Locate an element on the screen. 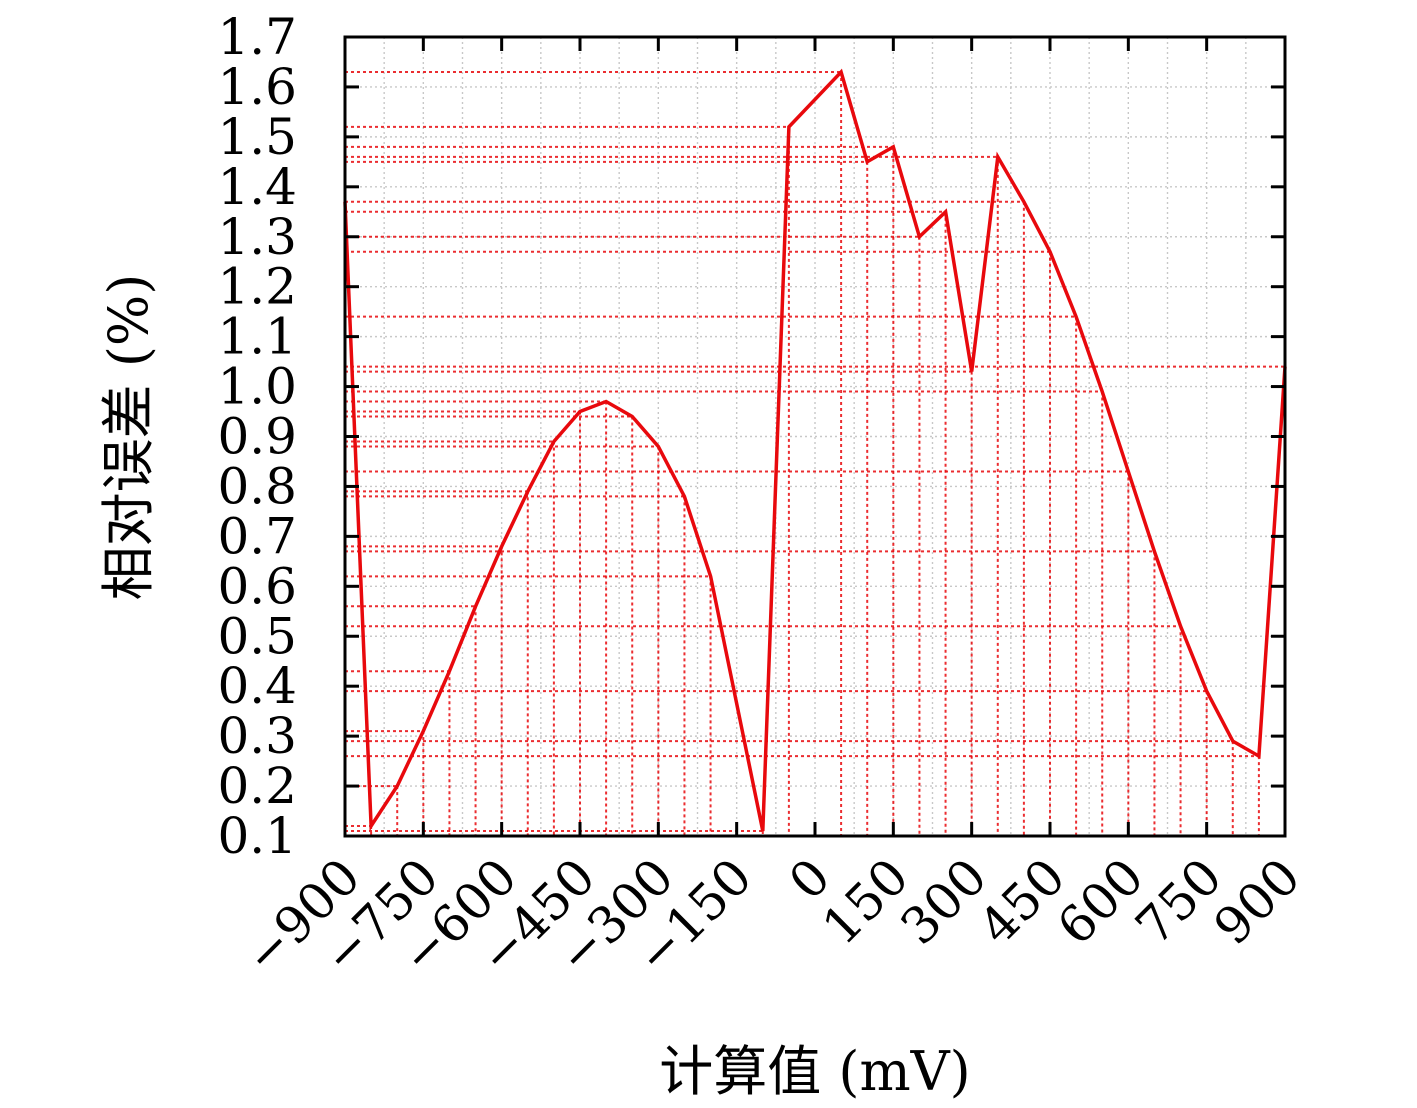 This screenshot has width=1417, height=1108. y-tick-label: 0.3 is located at coordinates (257, 736).